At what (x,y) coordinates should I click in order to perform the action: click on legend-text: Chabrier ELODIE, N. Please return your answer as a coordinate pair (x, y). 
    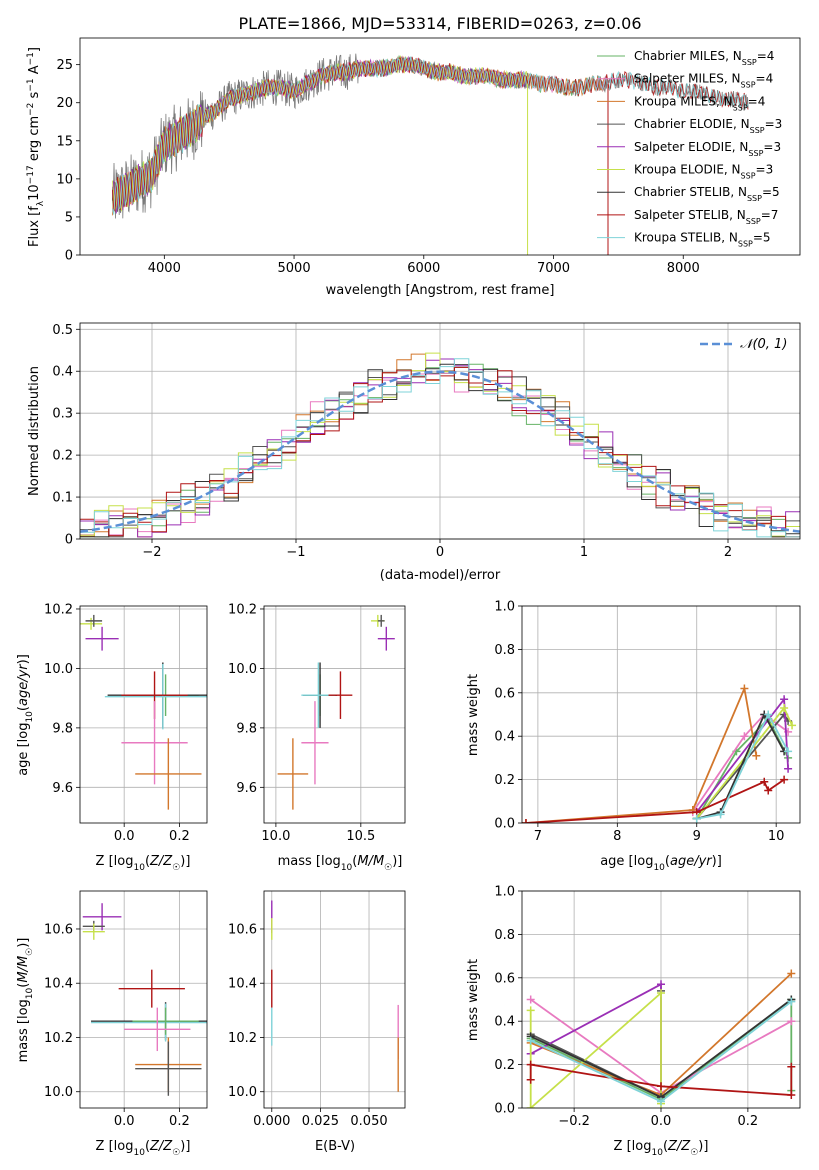
    Looking at the image, I should click on (692, 124).